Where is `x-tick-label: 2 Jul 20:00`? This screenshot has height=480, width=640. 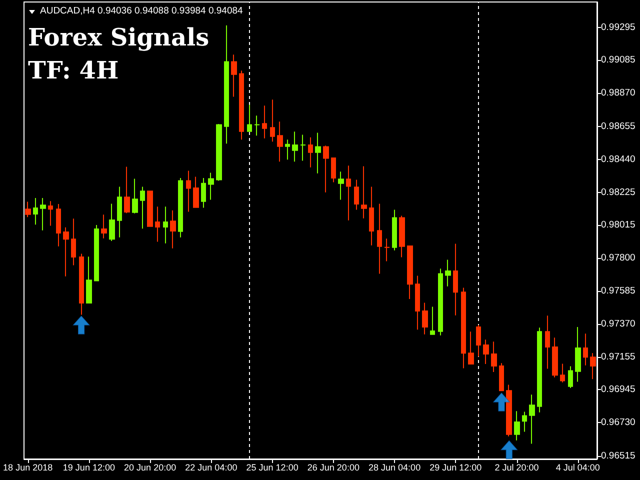
x-tick-label: 2 Jul 20:00 is located at coordinates (516, 467).